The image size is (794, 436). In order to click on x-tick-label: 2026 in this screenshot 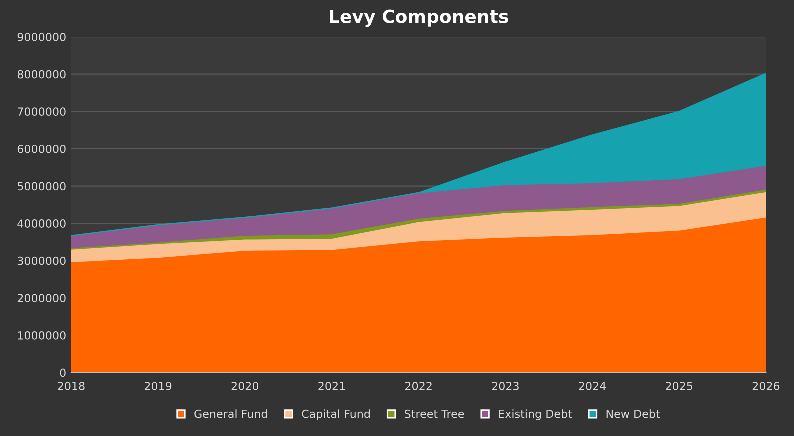, I will do `click(766, 386)`.